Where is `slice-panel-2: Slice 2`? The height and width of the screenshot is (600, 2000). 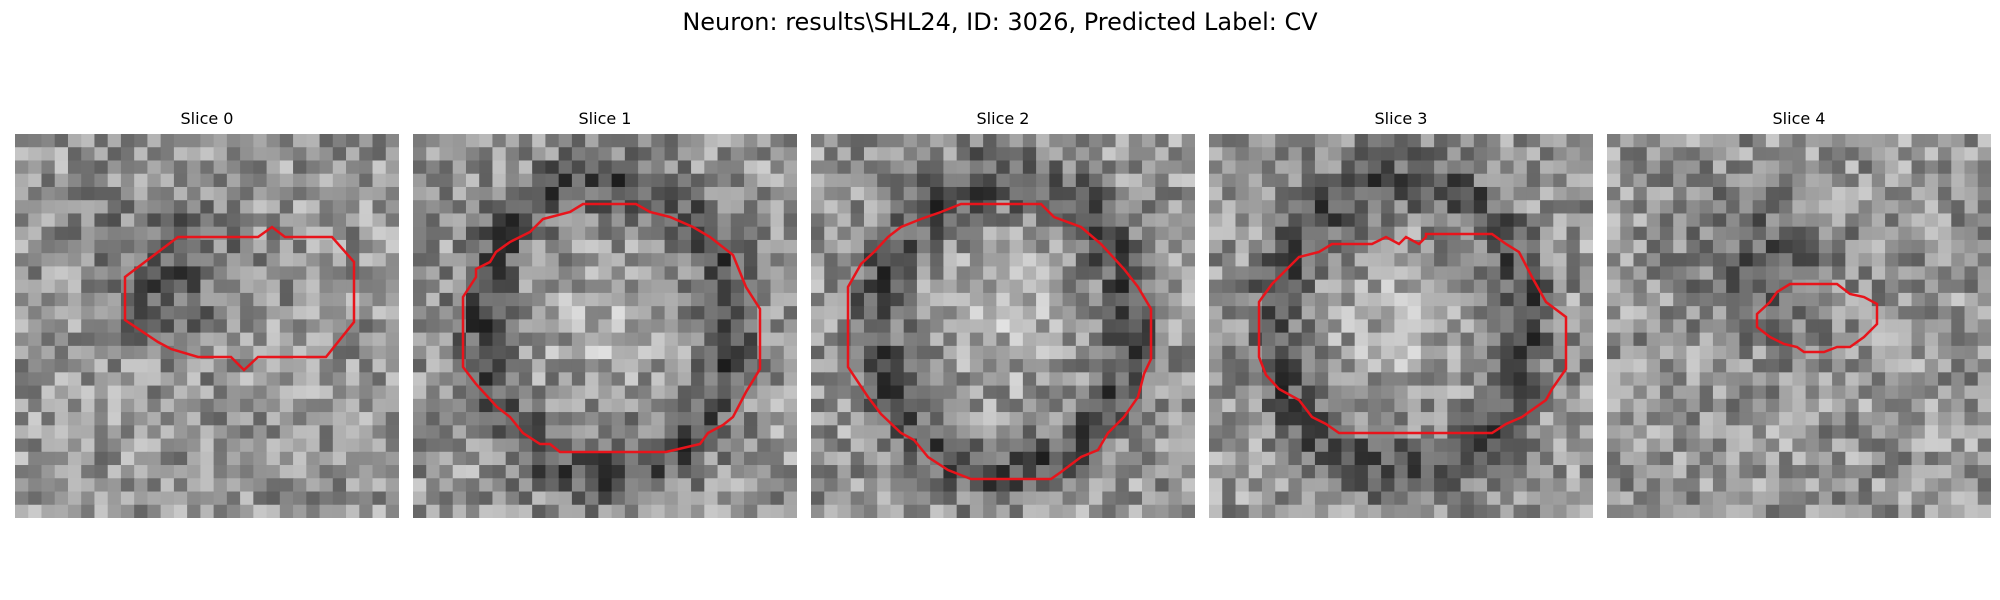
slice-panel-2: Slice 2 is located at coordinates (1003, 313).